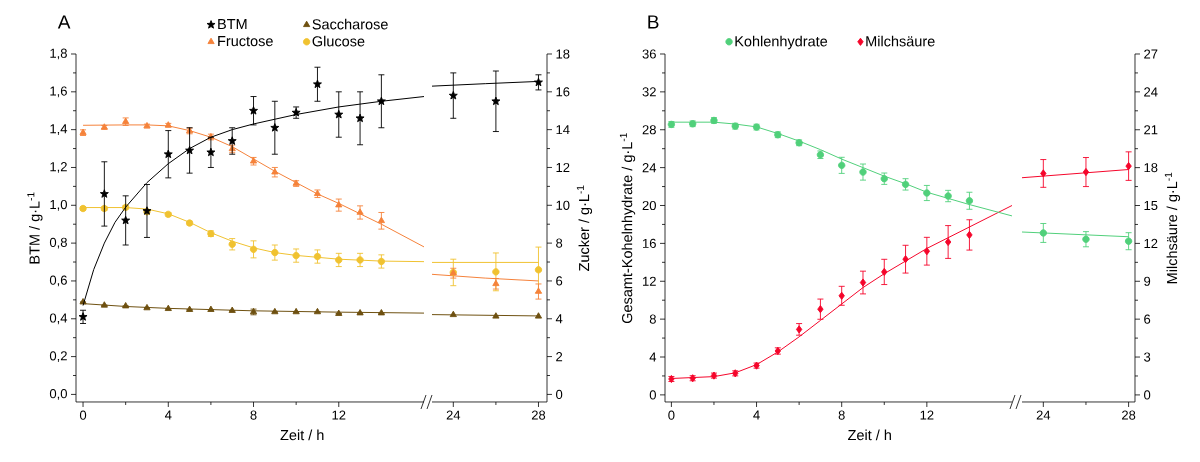 This screenshot has width=1200, height=462. What do you see at coordinates (58, 243) in the screenshot?
I see `y-tick-label: 0,8` at bounding box center [58, 243].